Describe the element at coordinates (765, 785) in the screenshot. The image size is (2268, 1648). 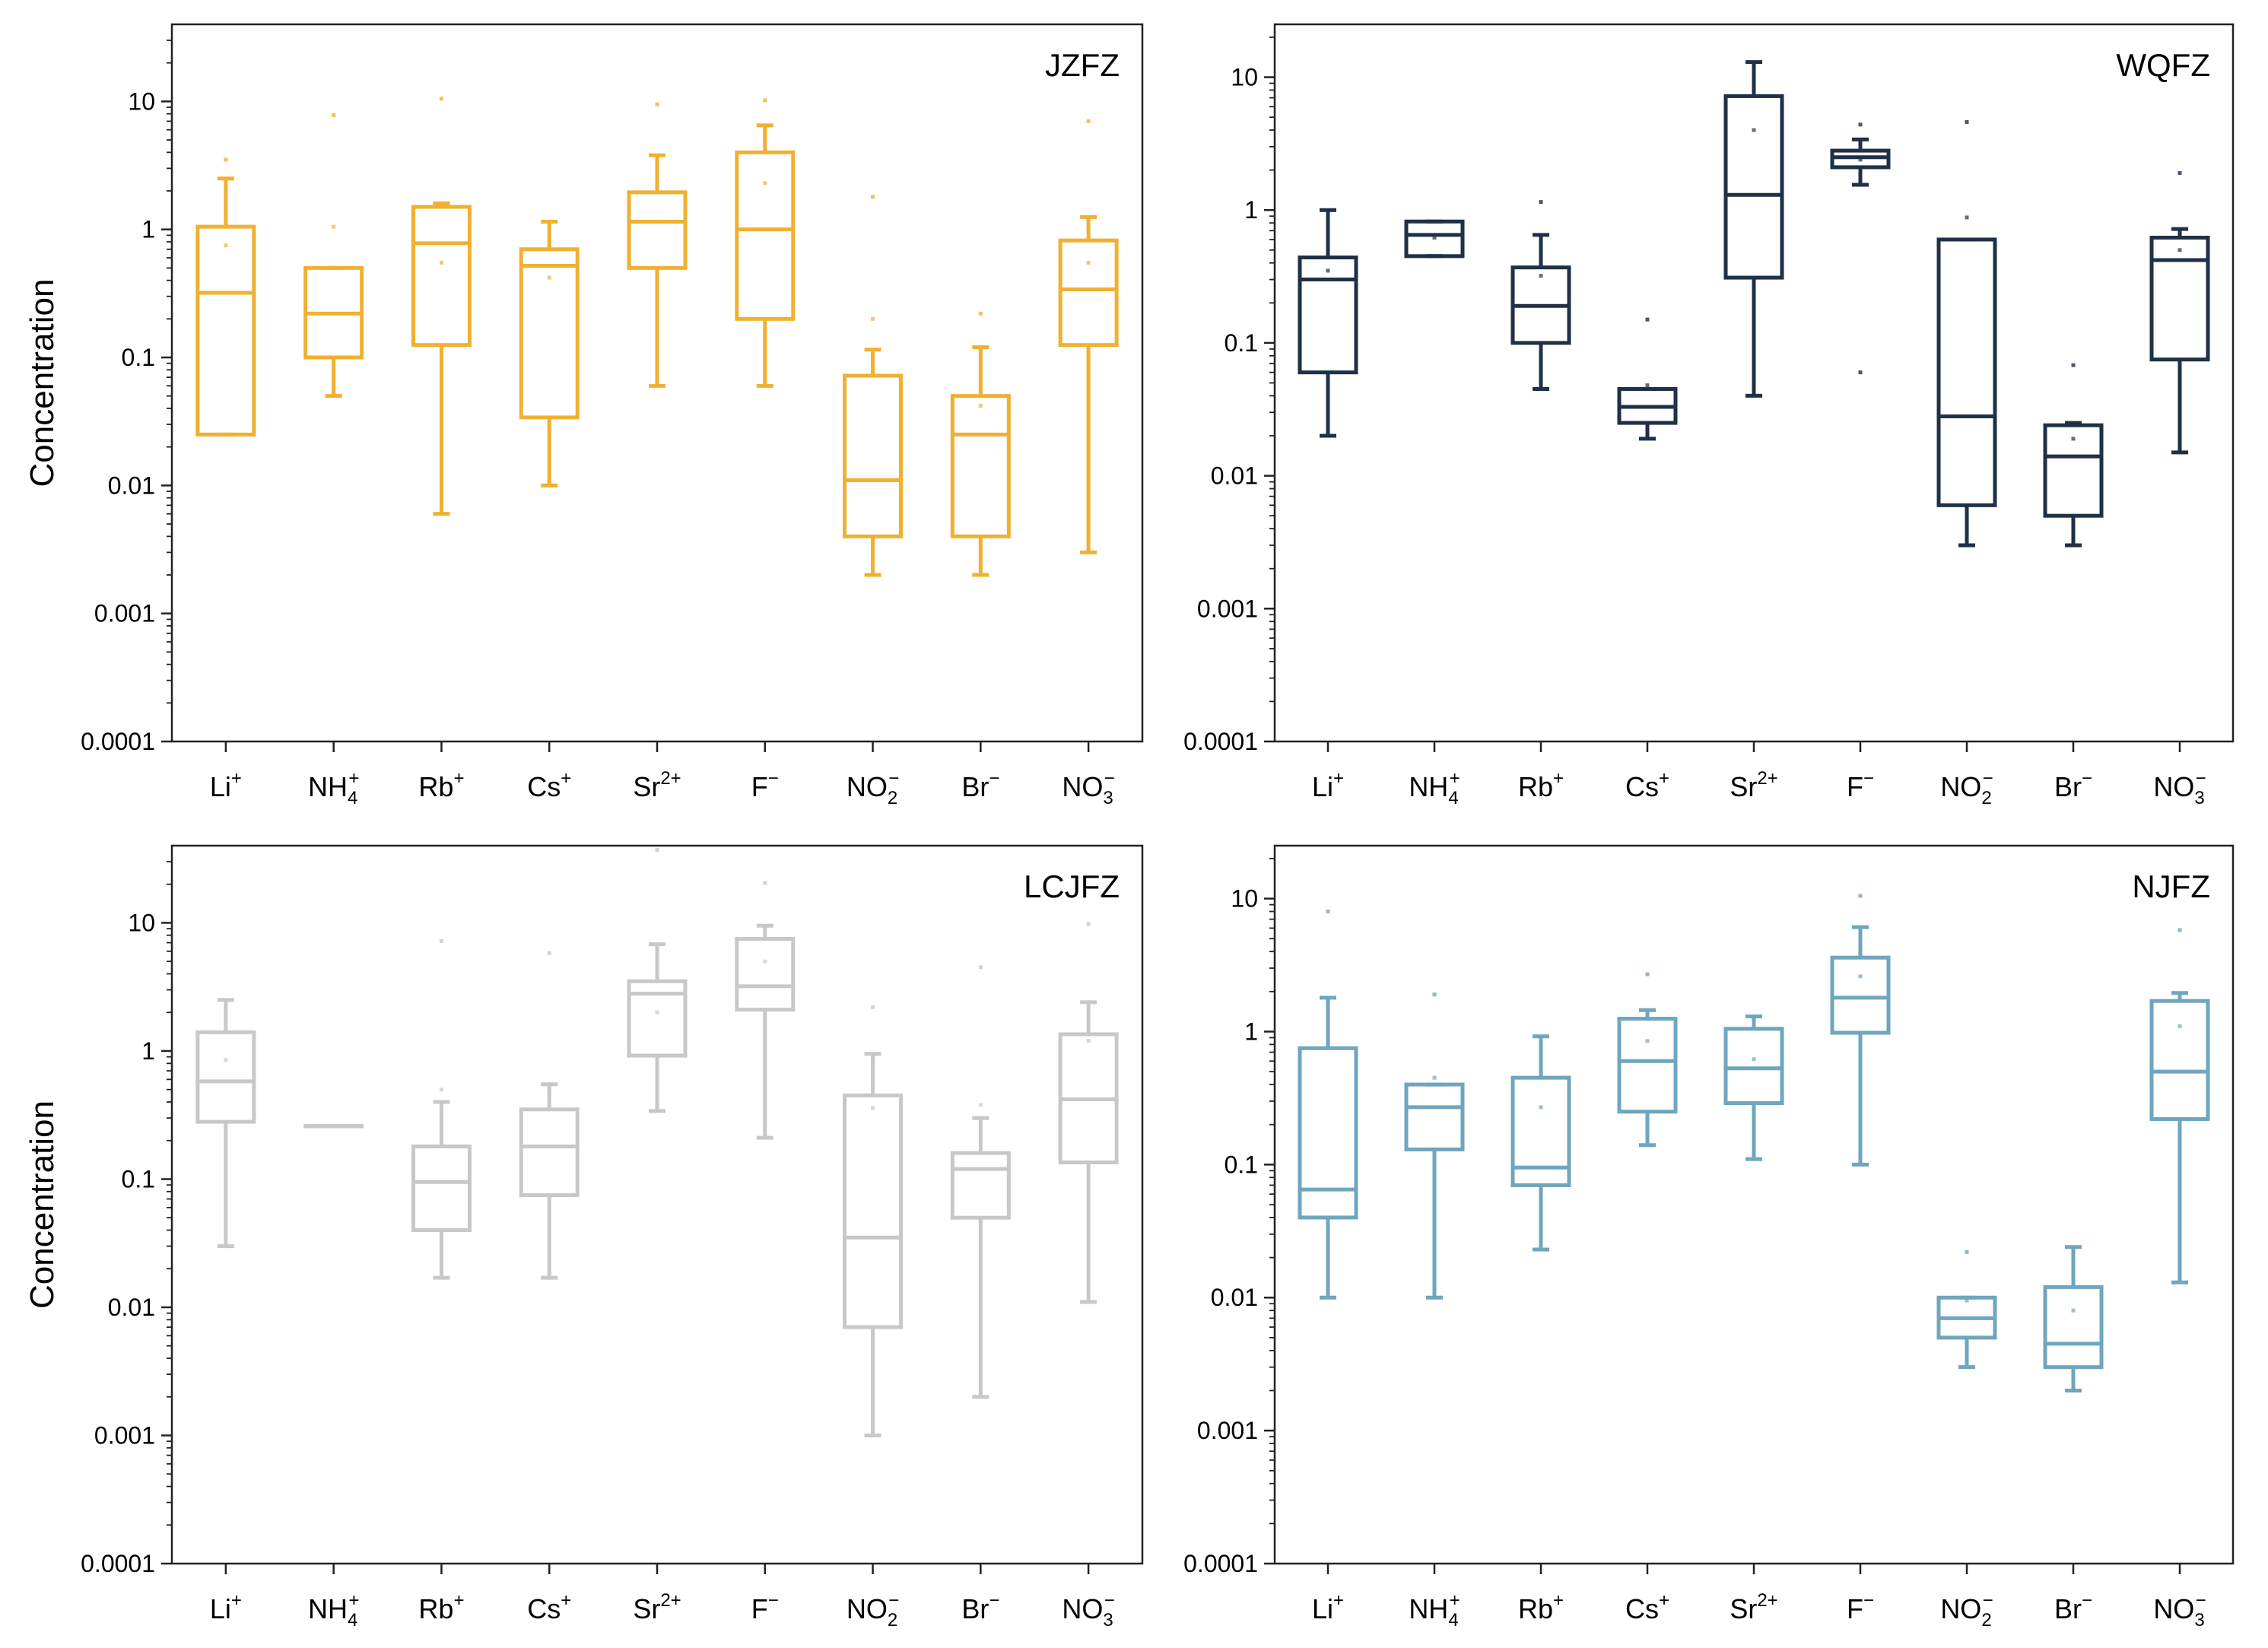
I see `category-label: F−` at that location.